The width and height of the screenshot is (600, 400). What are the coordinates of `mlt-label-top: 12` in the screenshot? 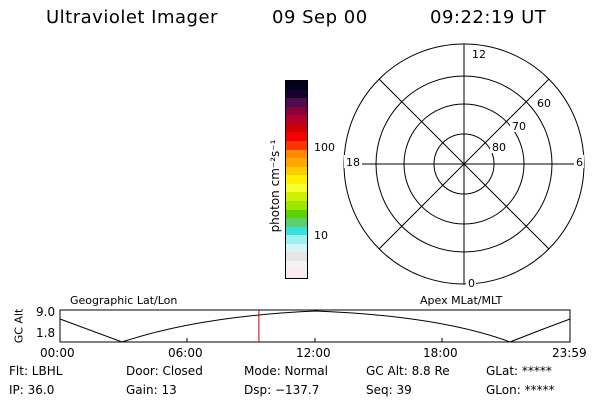 It's located at (479, 54).